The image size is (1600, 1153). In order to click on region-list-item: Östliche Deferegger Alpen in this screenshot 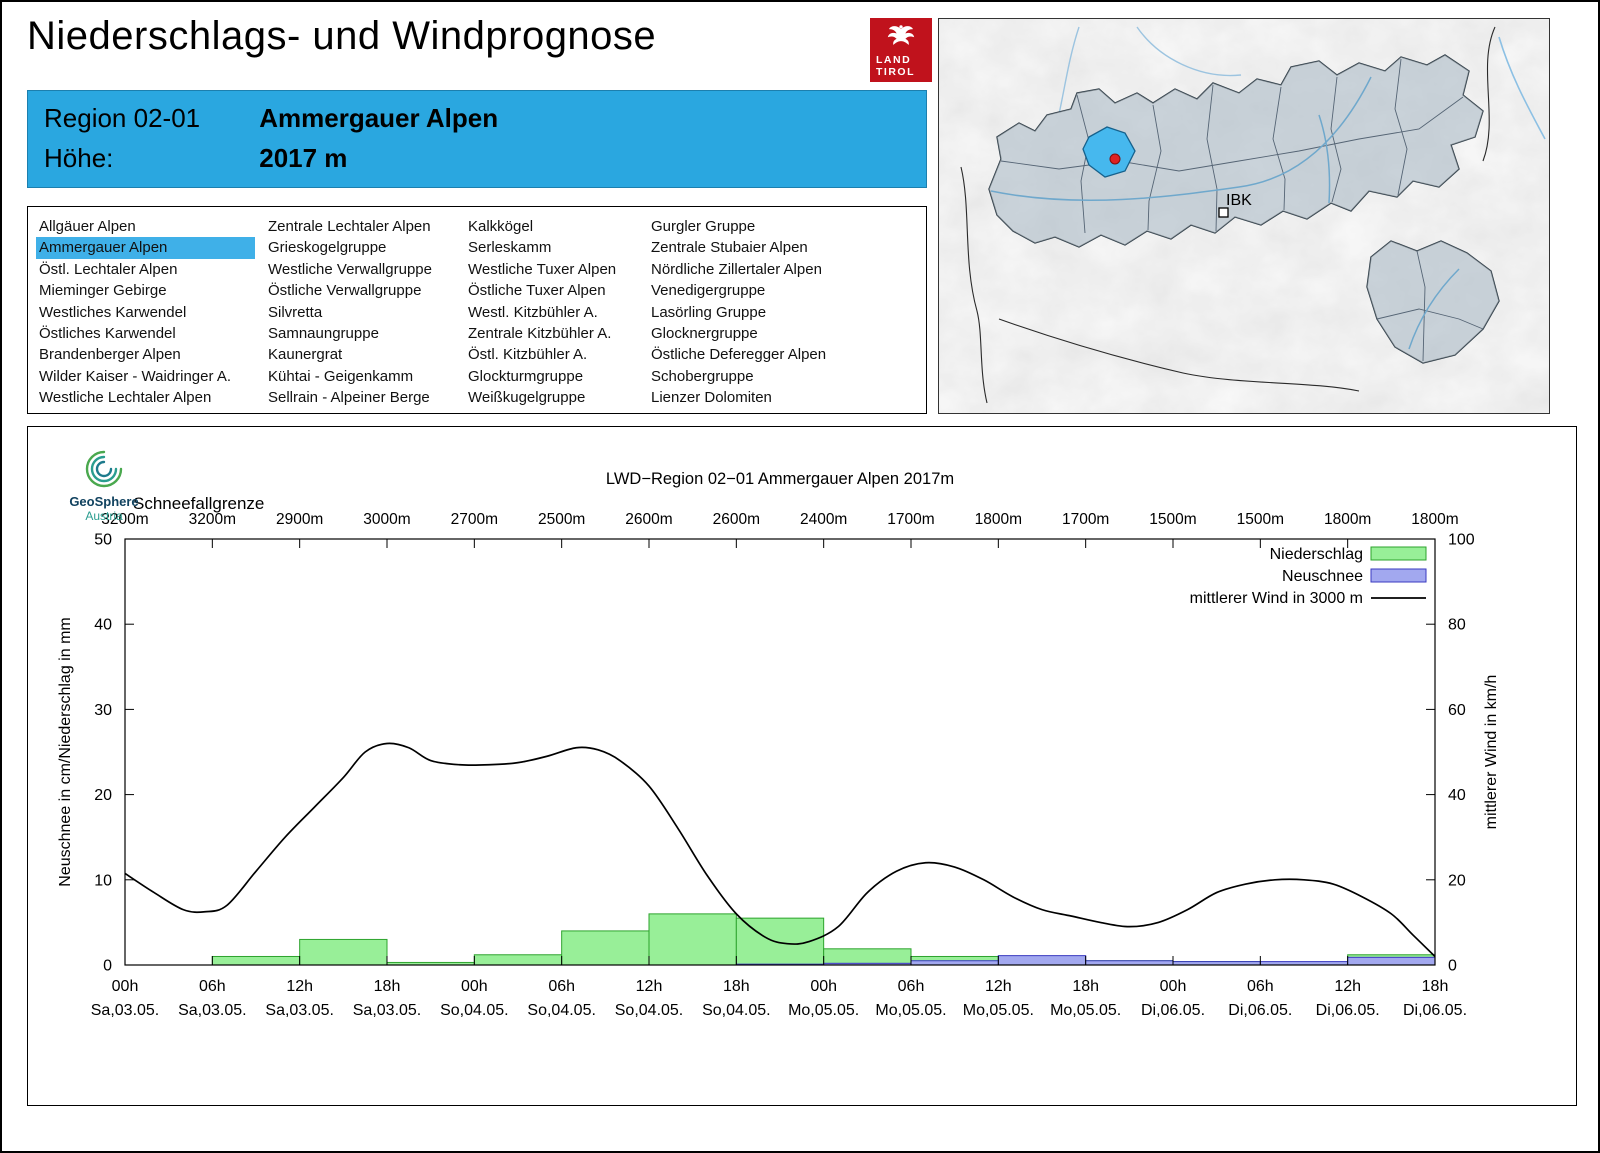, I will do `click(739, 355)`.